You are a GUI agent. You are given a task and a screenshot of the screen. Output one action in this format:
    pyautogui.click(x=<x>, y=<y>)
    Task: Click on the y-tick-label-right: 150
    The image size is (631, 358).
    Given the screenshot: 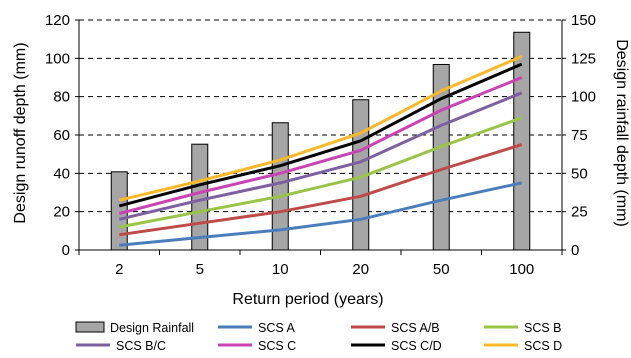 What is the action you would take?
    pyautogui.click(x=583, y=20)
    